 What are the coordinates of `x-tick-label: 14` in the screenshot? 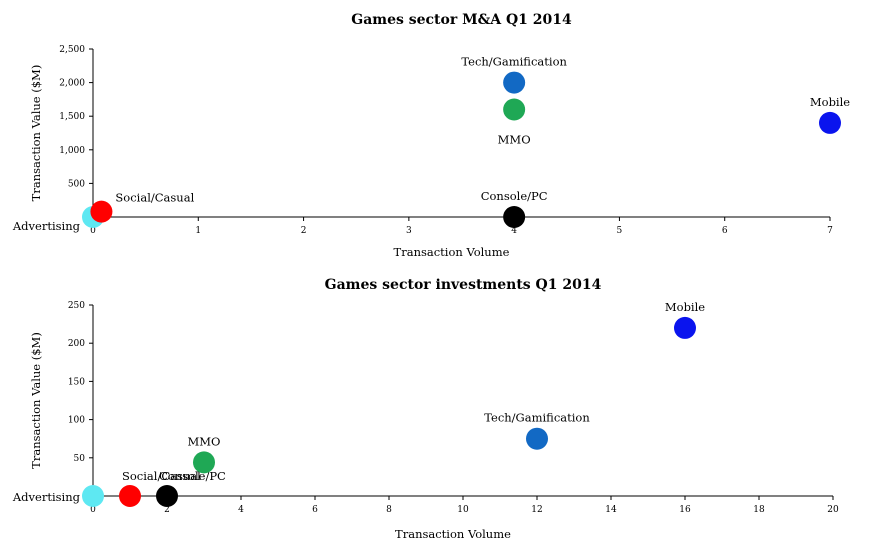 It's located at (611, 510).